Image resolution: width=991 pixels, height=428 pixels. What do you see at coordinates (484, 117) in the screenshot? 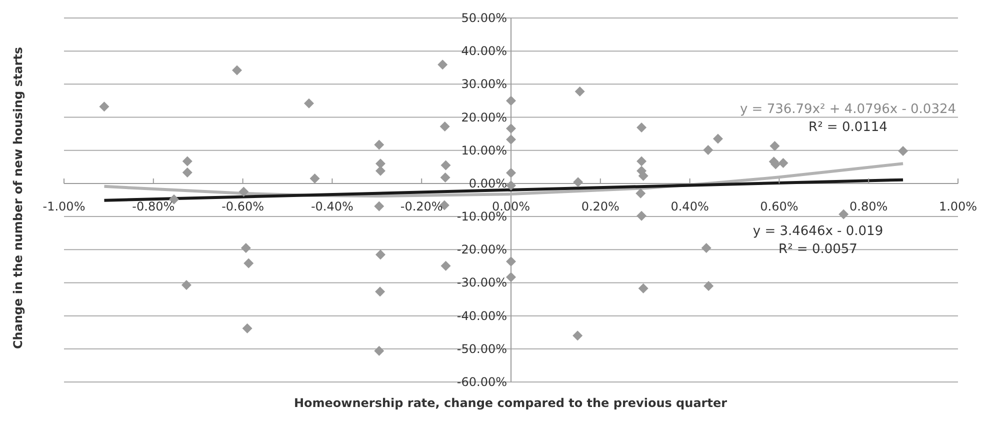
I see `y-tick-label: 20.00%` at bounding box center [484, 117].